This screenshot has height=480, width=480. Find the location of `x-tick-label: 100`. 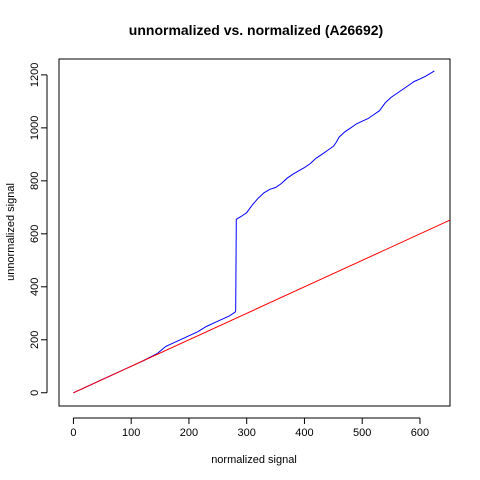

x-tick-label: 100 is located at coordinates (131, 433).